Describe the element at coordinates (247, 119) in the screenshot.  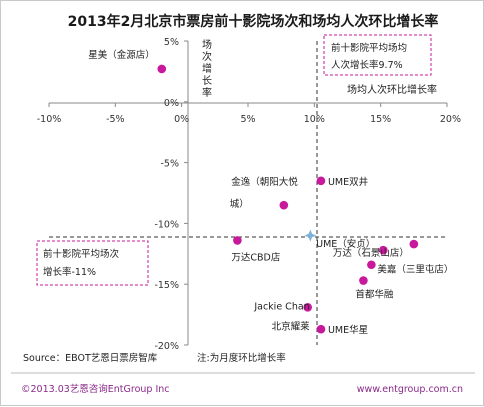
I see `x-tick-label: 5%` at that location.